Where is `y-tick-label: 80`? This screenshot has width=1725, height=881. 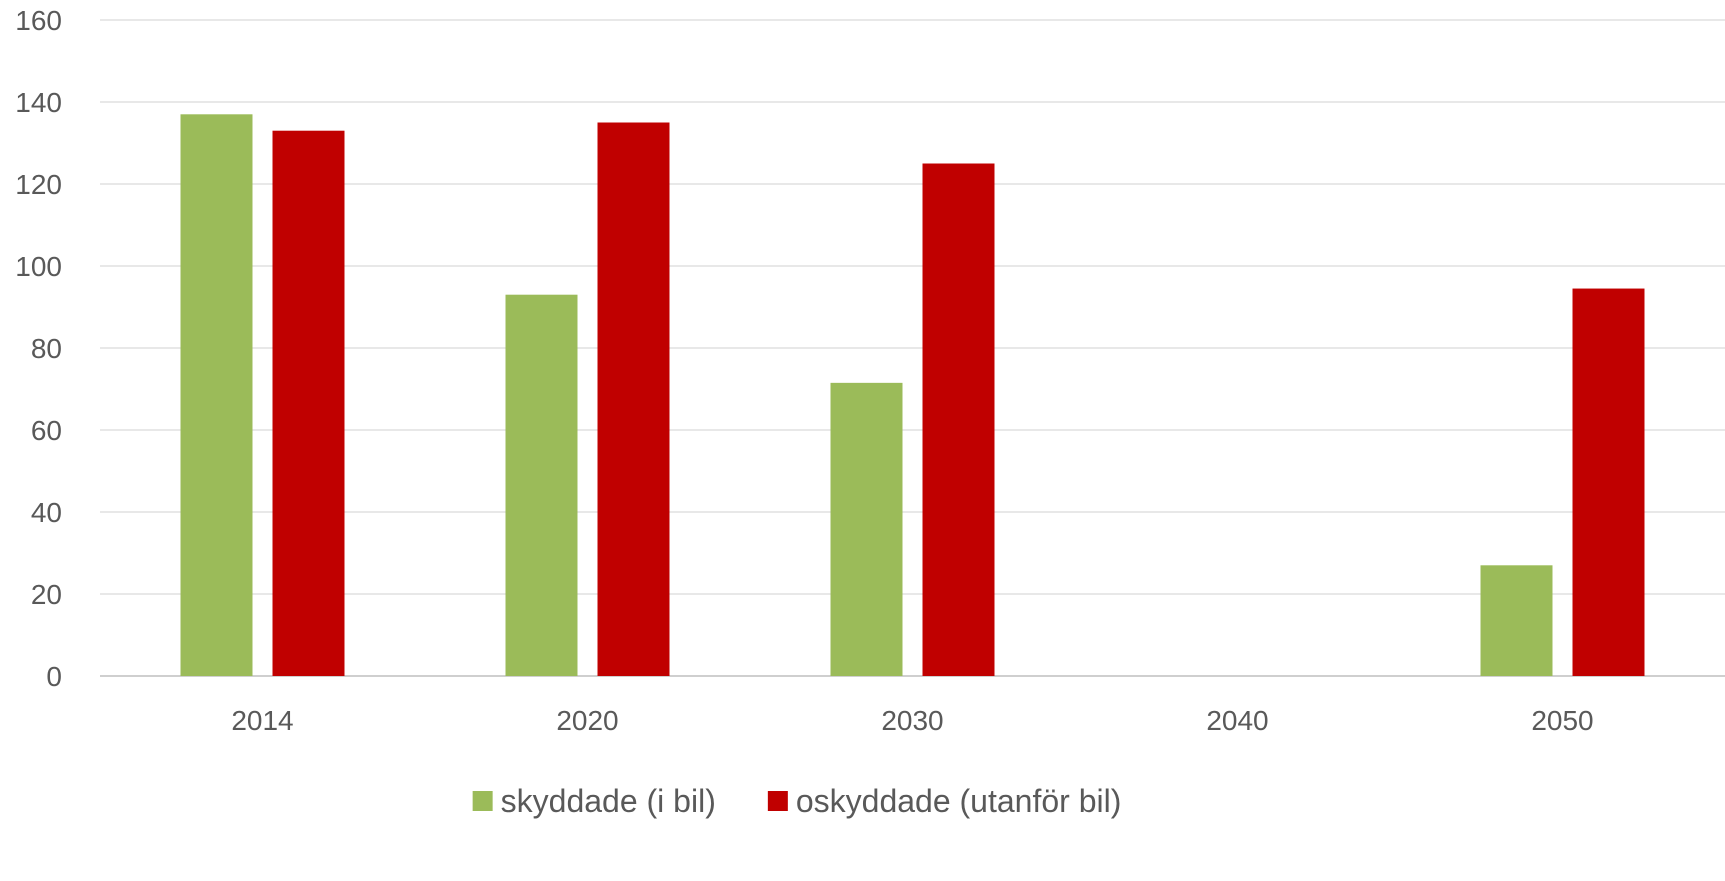 y-tick-label: 80 is located at coordinates (46, 348).